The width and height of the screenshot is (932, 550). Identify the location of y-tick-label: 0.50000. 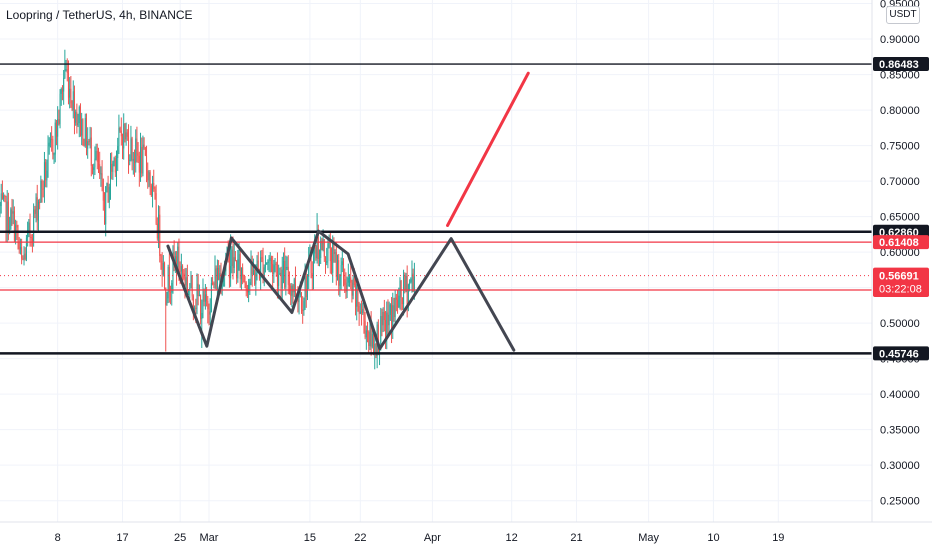
(900, 324).